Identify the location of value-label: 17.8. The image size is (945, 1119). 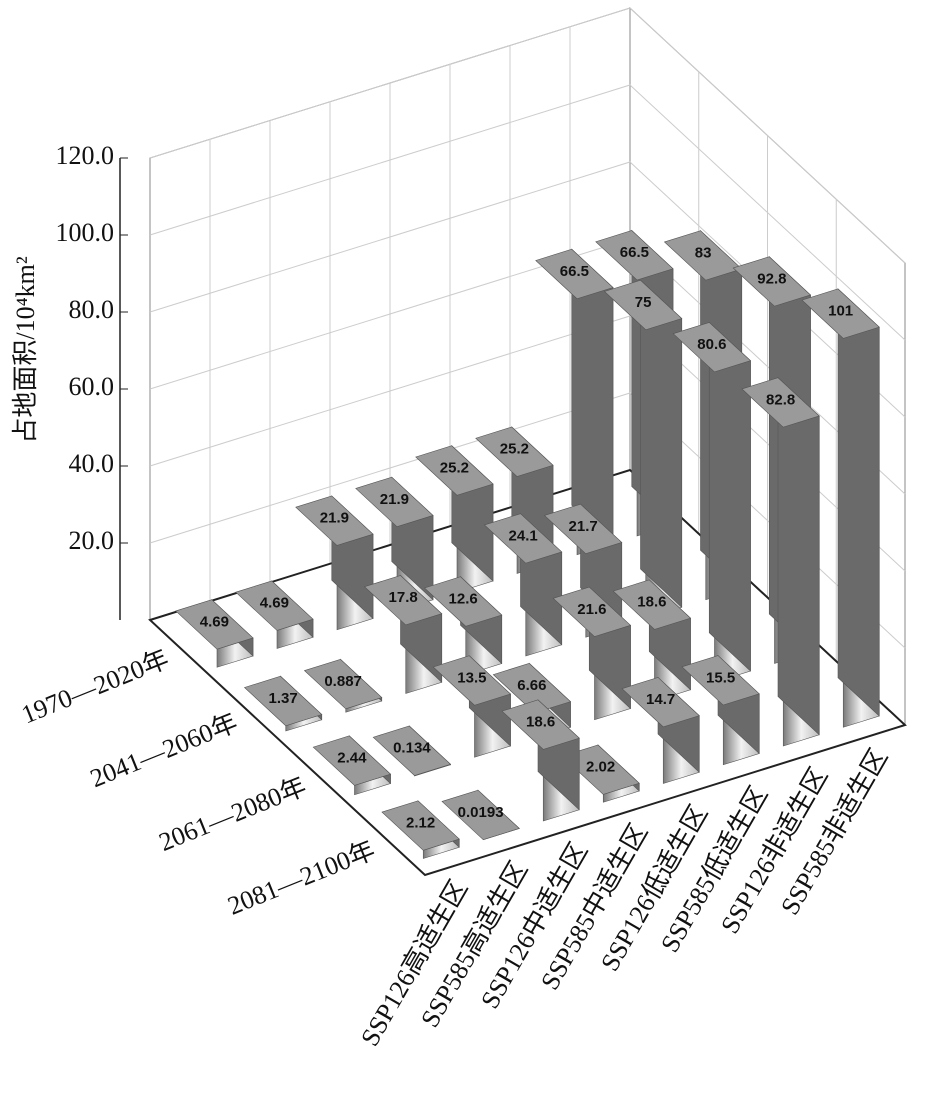
(403, 597).